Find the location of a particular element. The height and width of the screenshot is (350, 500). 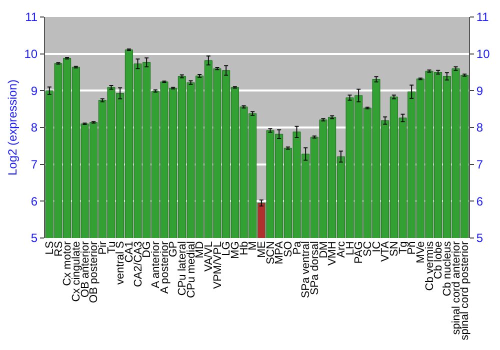

y-tick-label: 6 is located at coordinates (34, 201).